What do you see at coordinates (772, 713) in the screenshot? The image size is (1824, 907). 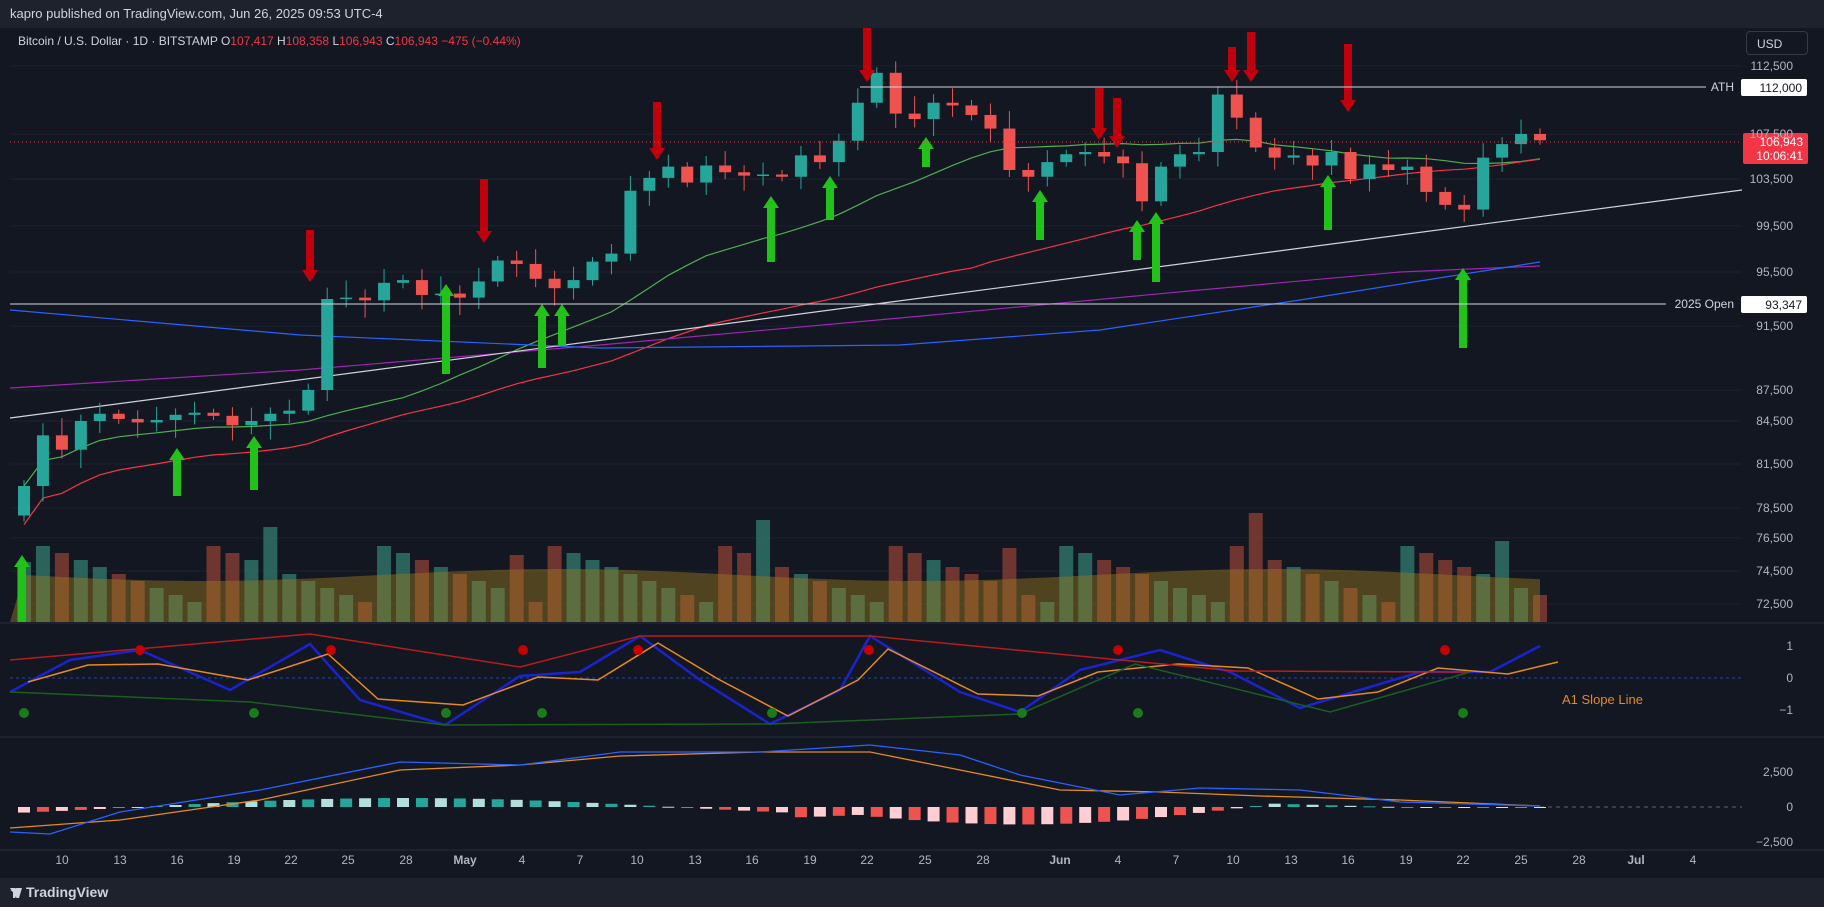 I see `osc-green-dot` at bounding box center [772, 713].